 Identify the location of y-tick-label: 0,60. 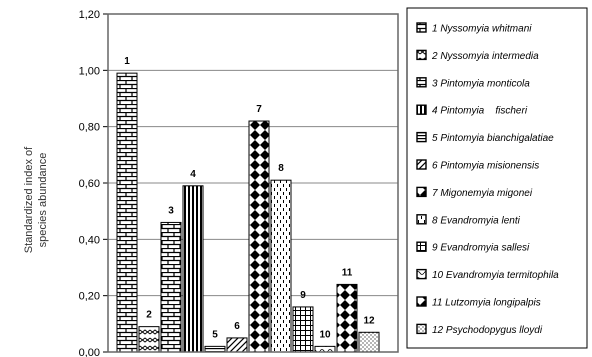
(89, 184).